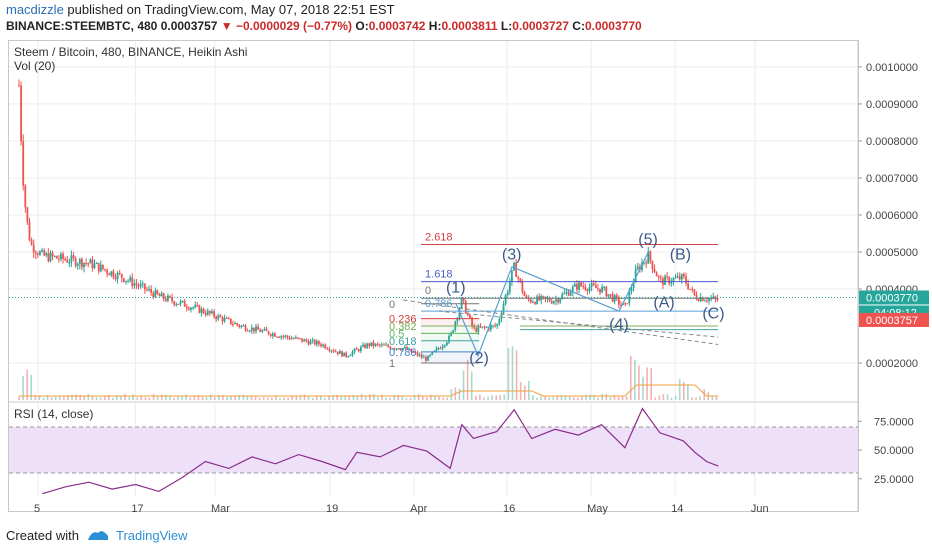 The image size is (932, 550). I want to click on high-value: 0.0003811, so click(469, 26).